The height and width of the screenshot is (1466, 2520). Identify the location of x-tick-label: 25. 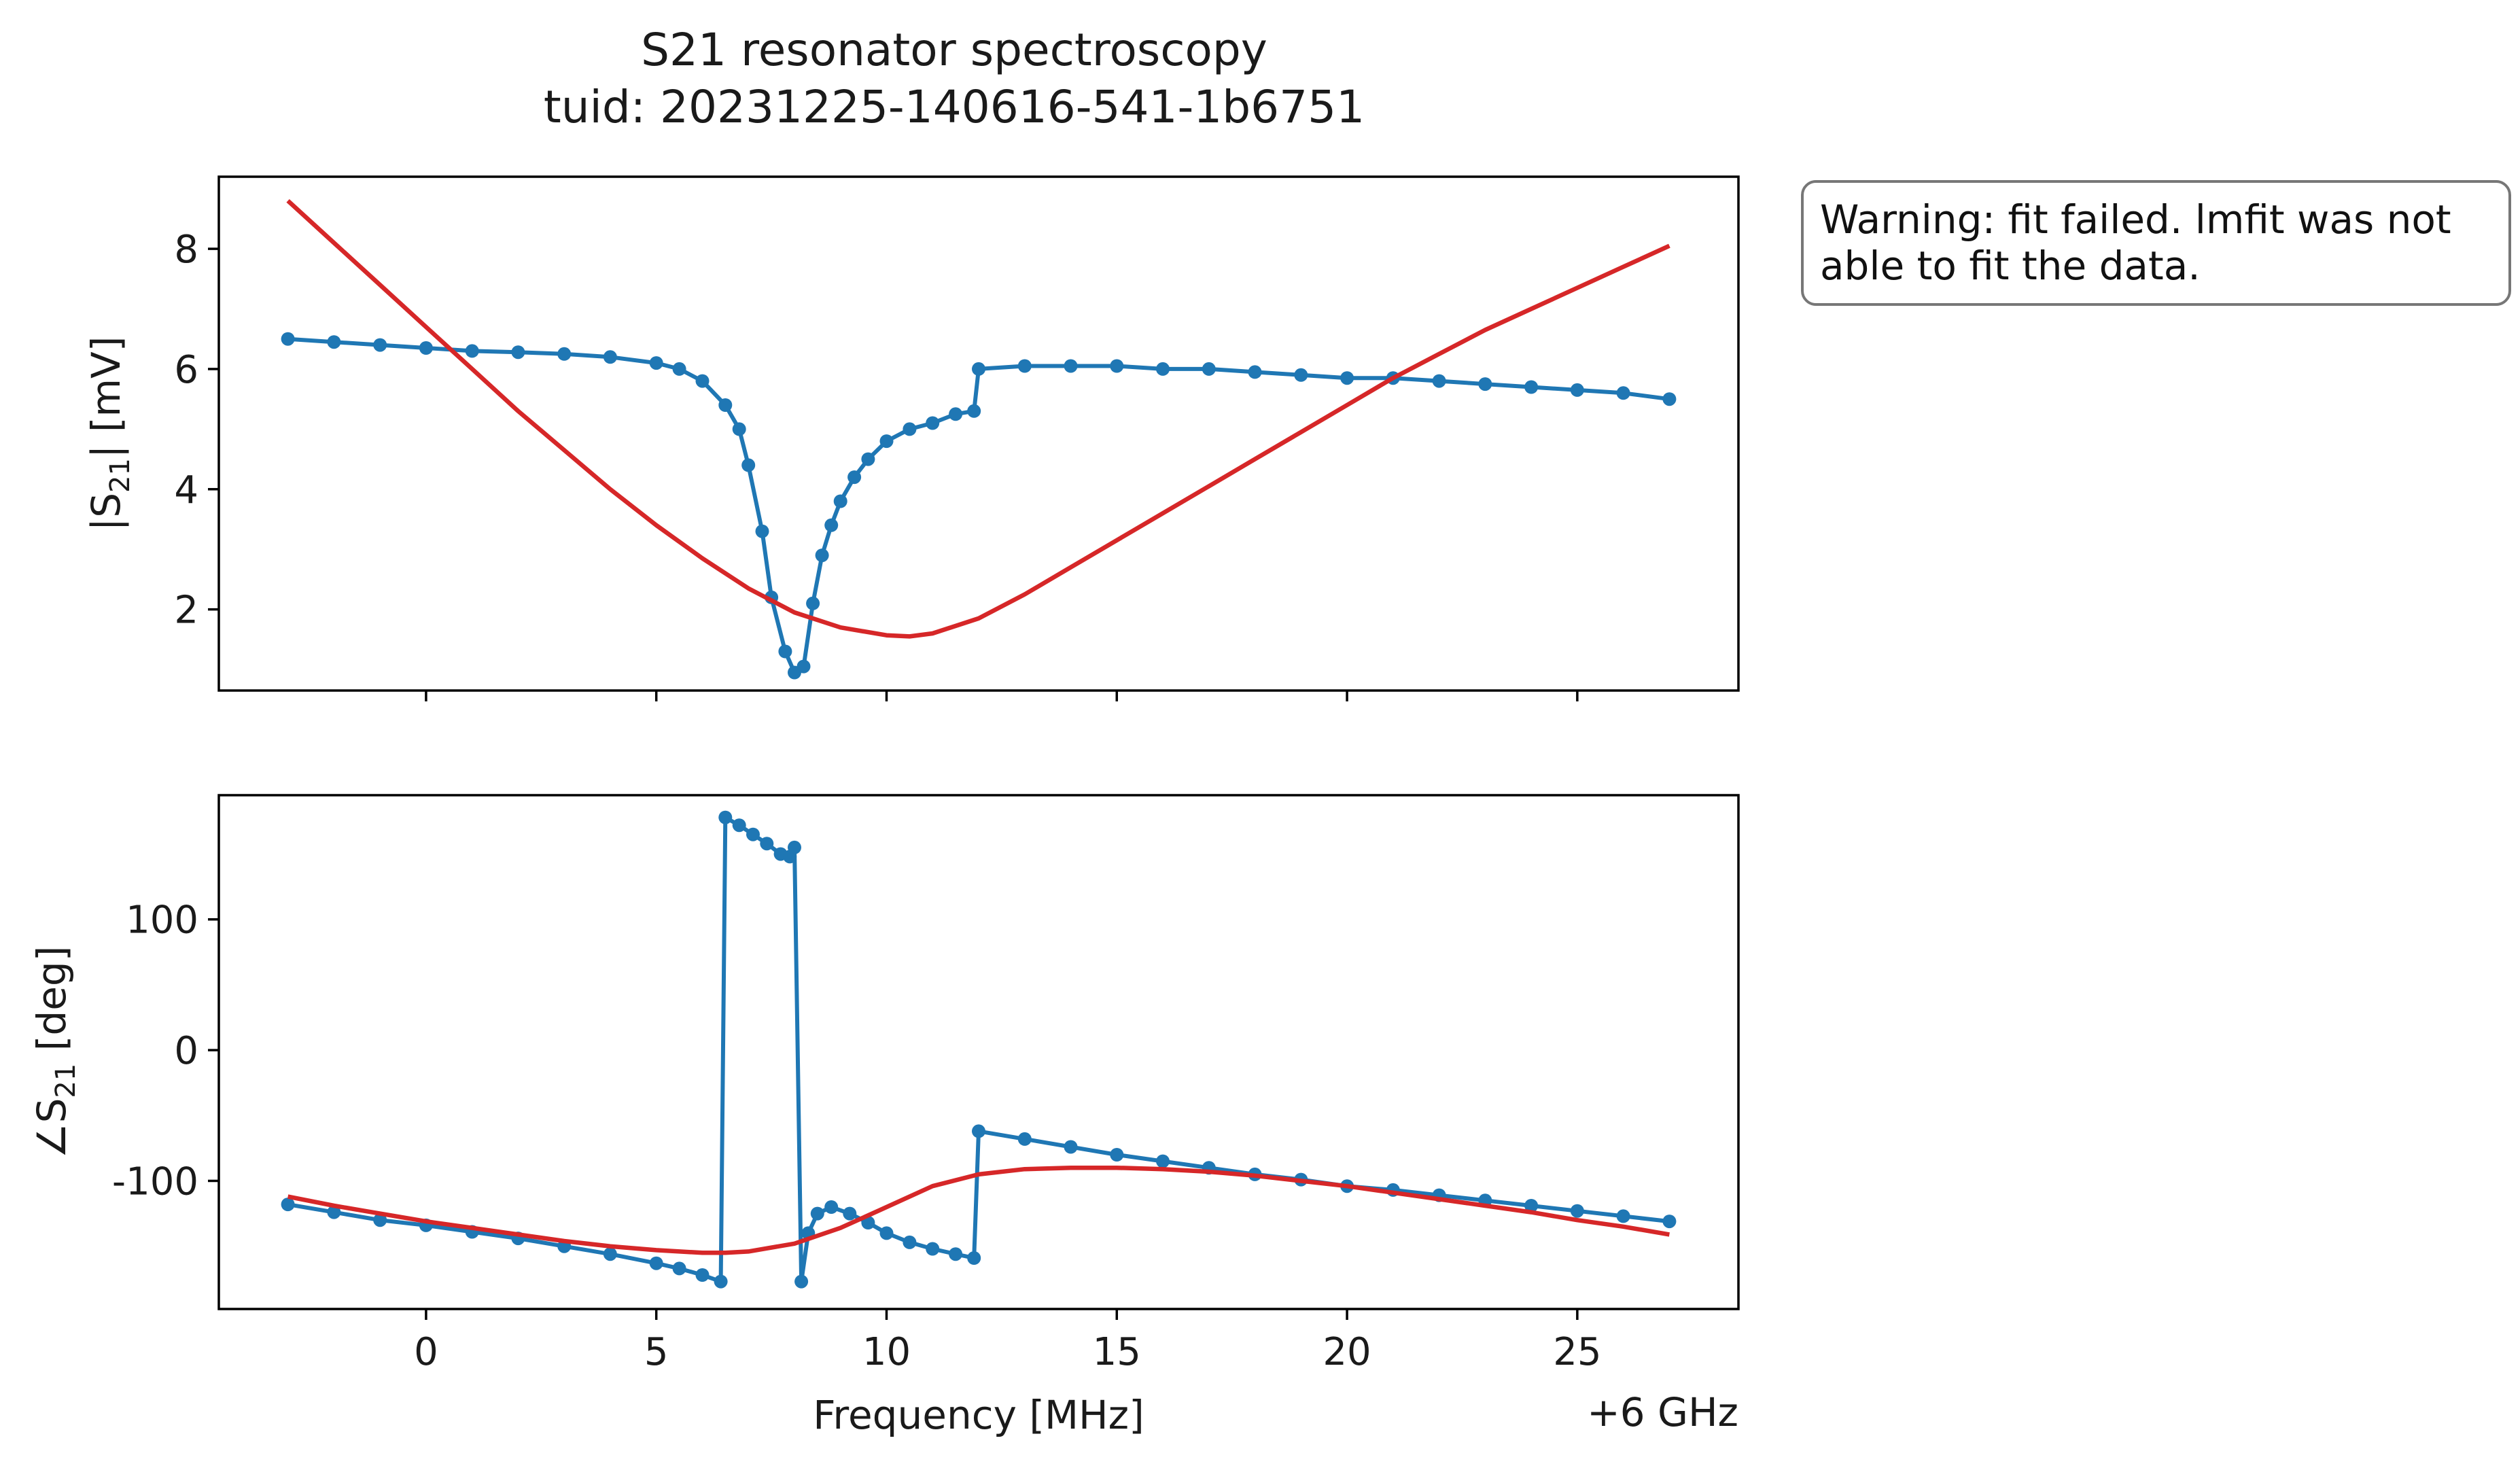
(1577, 1352).